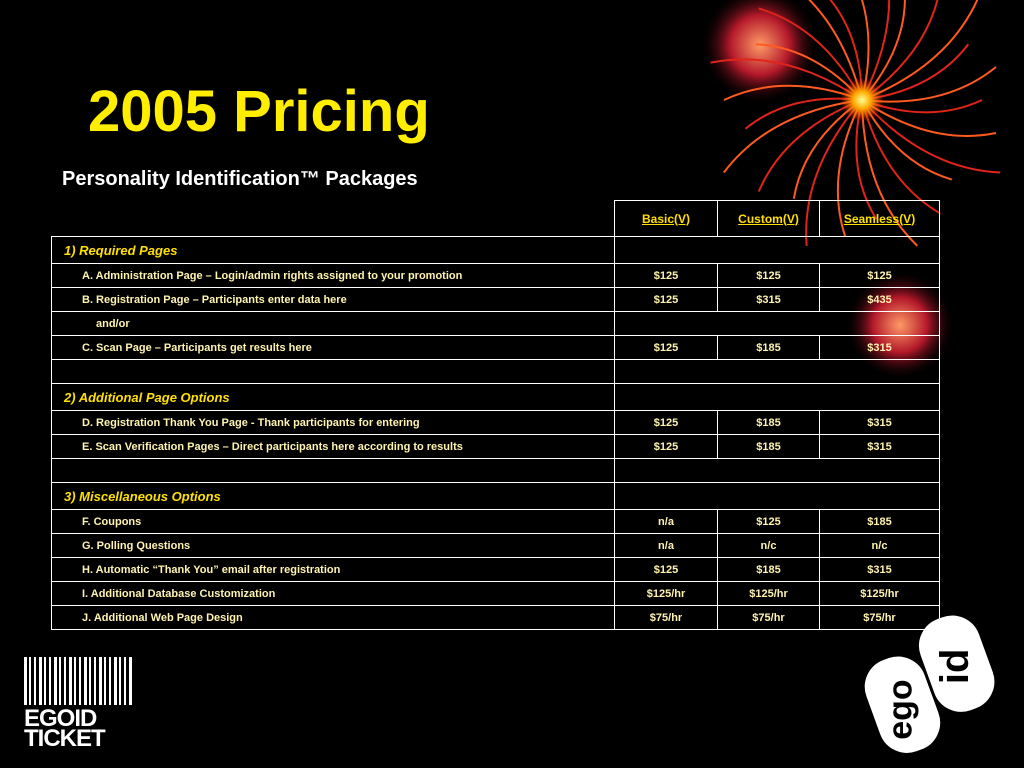 Image resolution: width=1024 pixels, height=768 pixels. Describe the element at coordinates (955, 667) in the screenshot. I see `logo-text: id` at that location.